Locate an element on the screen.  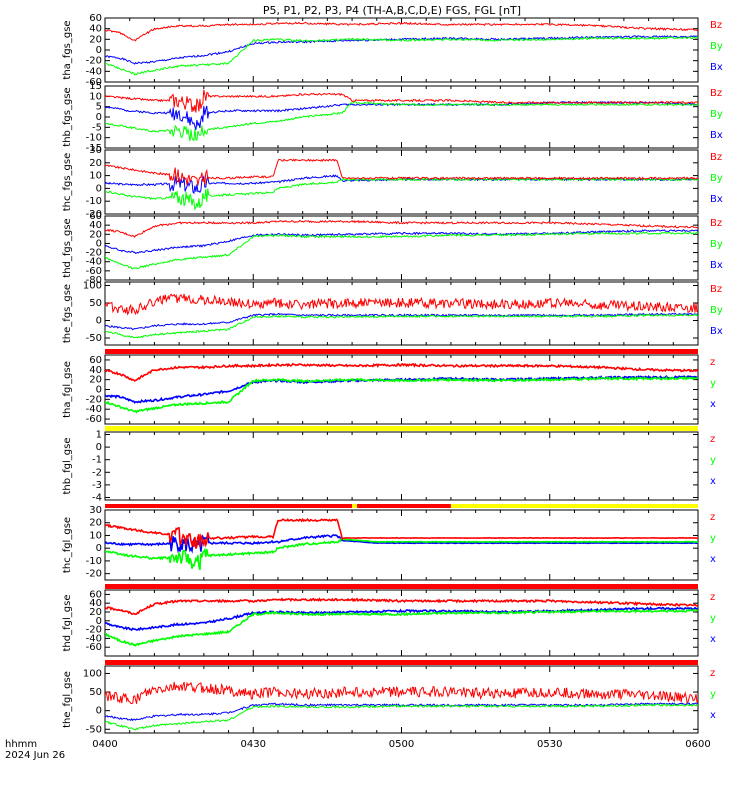
y-tick-label: -2 is located at coordinates (97, 472).